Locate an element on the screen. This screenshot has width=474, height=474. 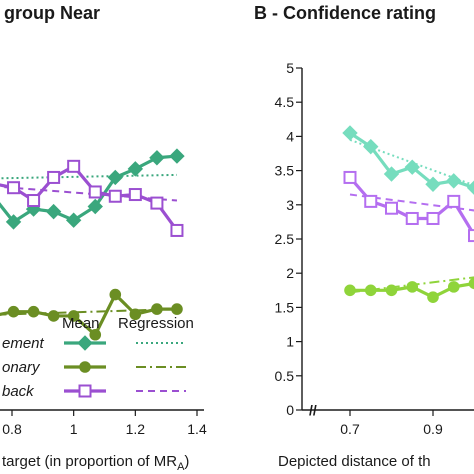
panel-b-y-tick-label: 2 is located at coordinates (290, 273).